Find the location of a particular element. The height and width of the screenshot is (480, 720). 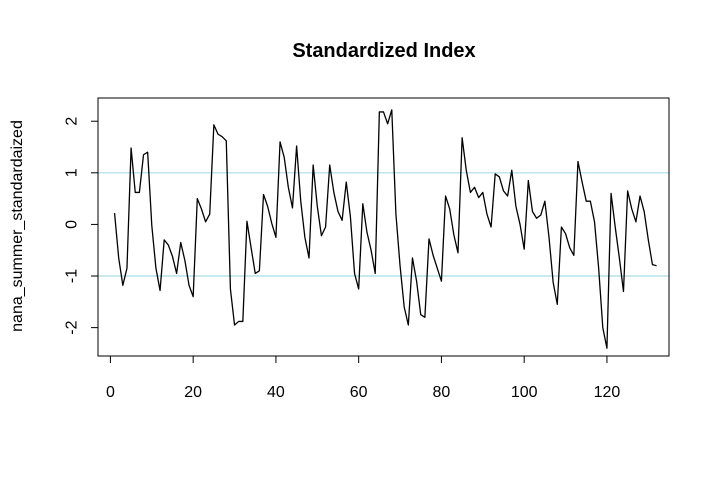

x-tick-label-6: 120 is located at coordinates (607, 392).